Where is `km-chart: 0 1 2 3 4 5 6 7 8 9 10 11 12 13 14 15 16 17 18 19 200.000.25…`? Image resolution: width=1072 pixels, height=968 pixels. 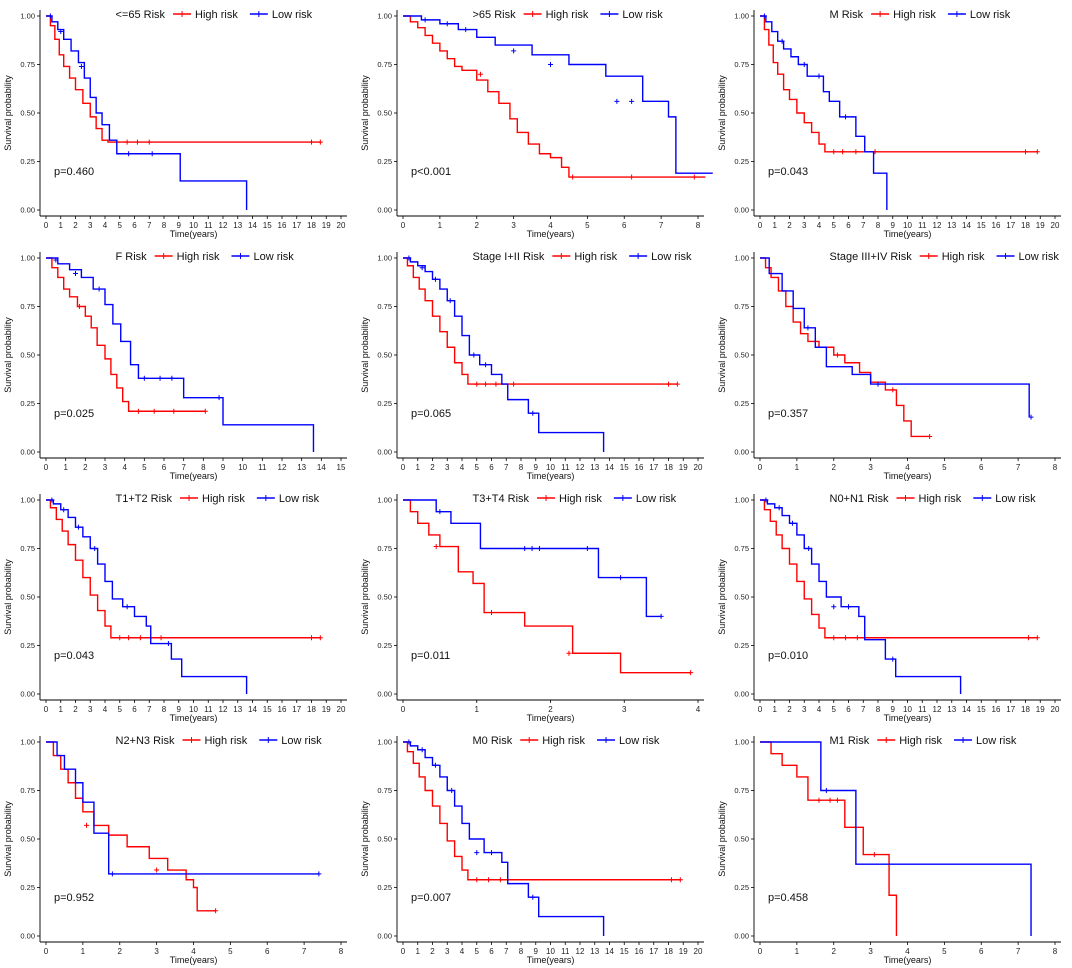 km-chart: 0 1 2 3 4 5 6 7 8 9 10 11 12 13 14 15 16 17 18 19 200.000.25… is located at coordinates (889, 124).